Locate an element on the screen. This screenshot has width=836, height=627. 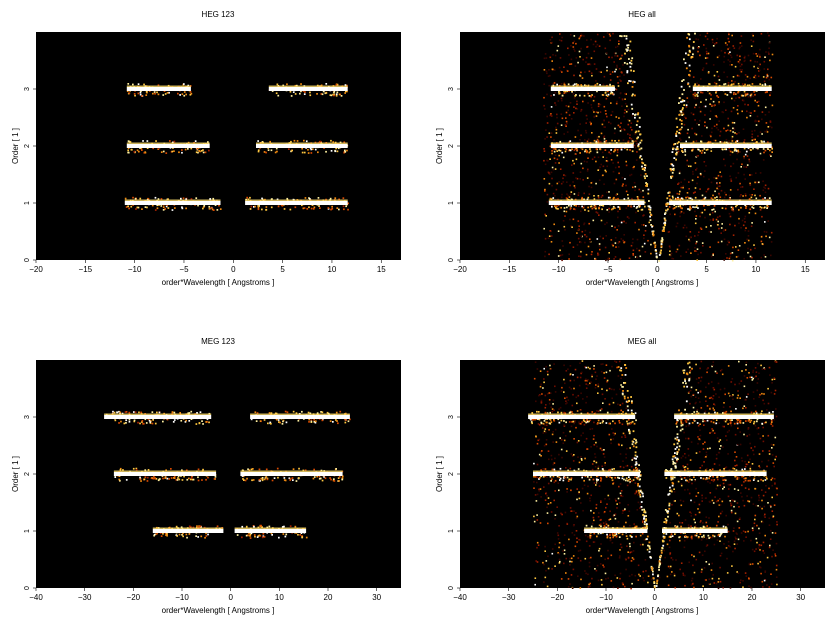
x-axis-label: order*Wavelength [ Angstroms ] is located at coordinates (218, 282).